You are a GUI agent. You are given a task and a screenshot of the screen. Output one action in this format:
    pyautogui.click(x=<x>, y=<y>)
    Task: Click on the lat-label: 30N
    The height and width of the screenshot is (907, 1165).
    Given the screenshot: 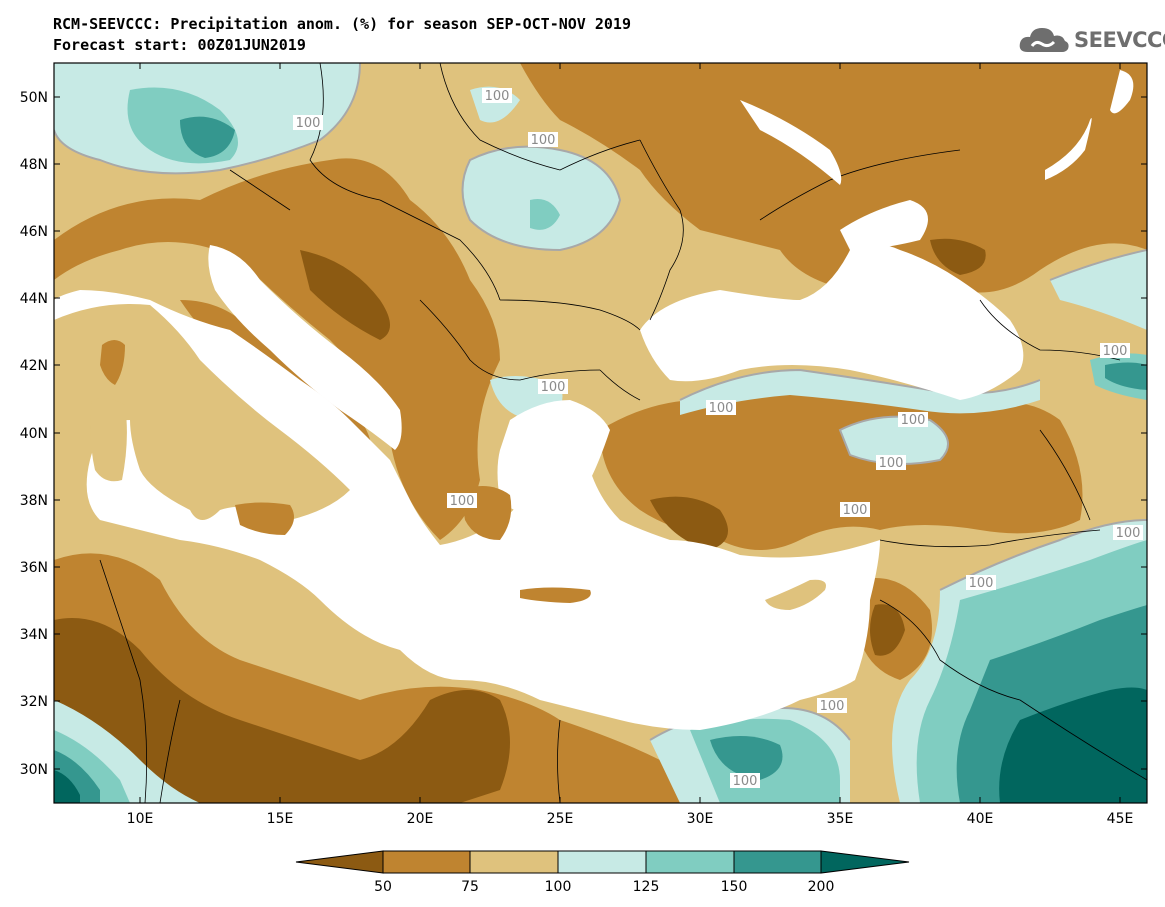 What is the action you would take?
    pyautogui.click(x=34, y=770)
    